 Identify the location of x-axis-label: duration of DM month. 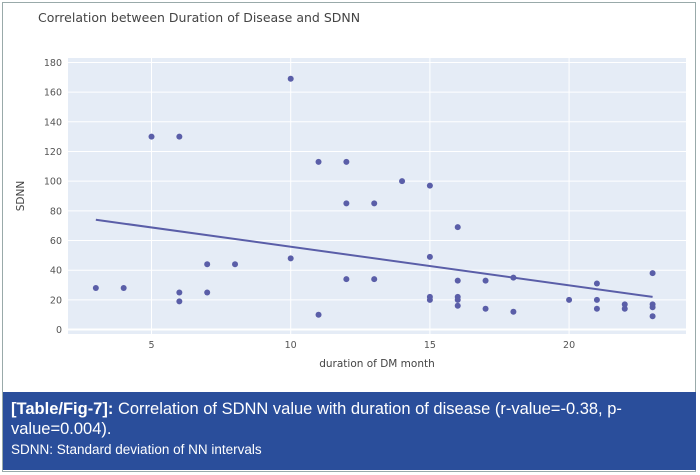
(377, 364).